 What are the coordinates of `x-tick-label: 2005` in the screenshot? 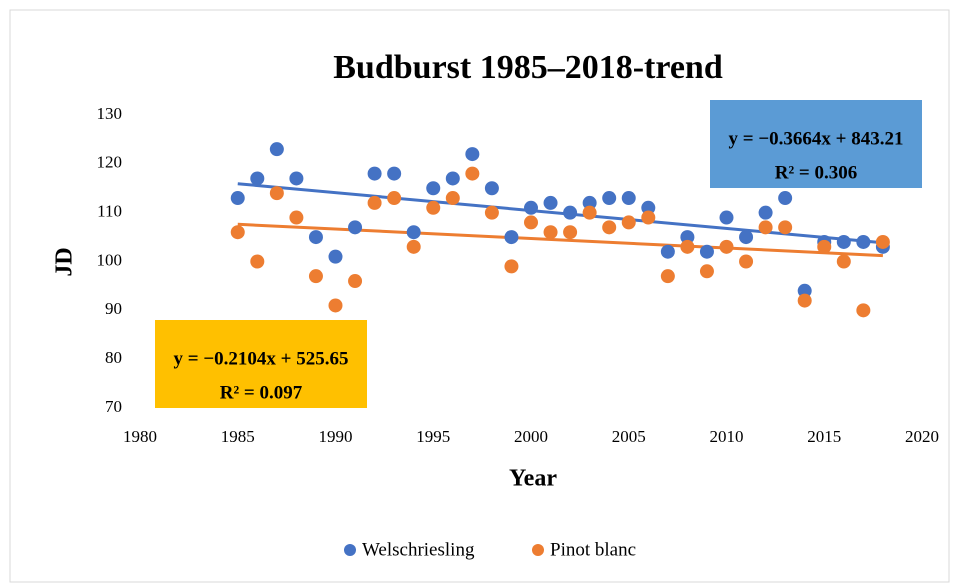 It's located at (629, 436).